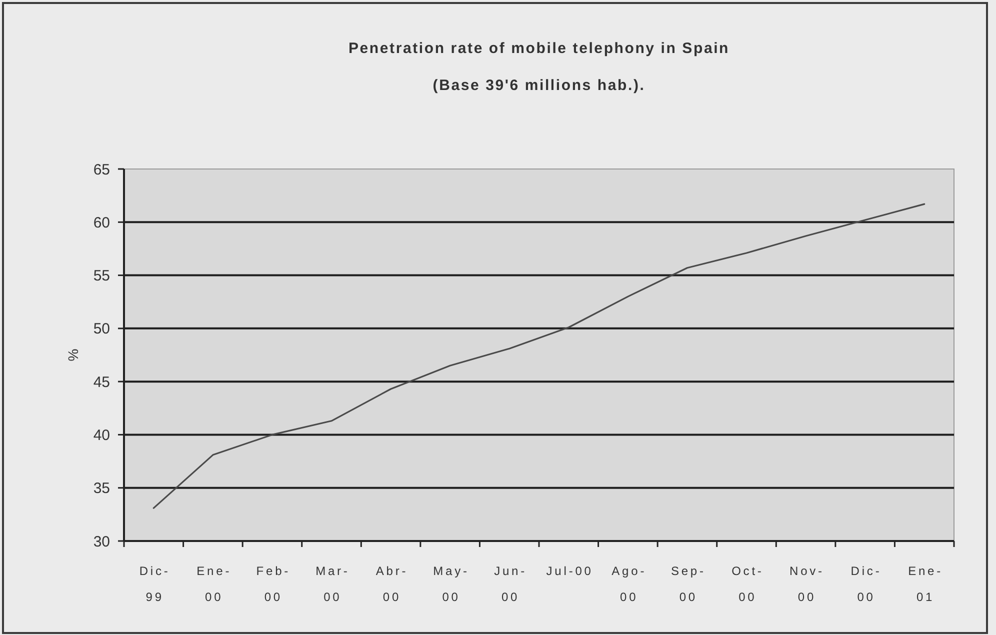 This screenshot has height=635, width=996. Describe the element at coordinates (866, 584) in the screenshot. I see `x-tick-label: Dic-00` at that location.